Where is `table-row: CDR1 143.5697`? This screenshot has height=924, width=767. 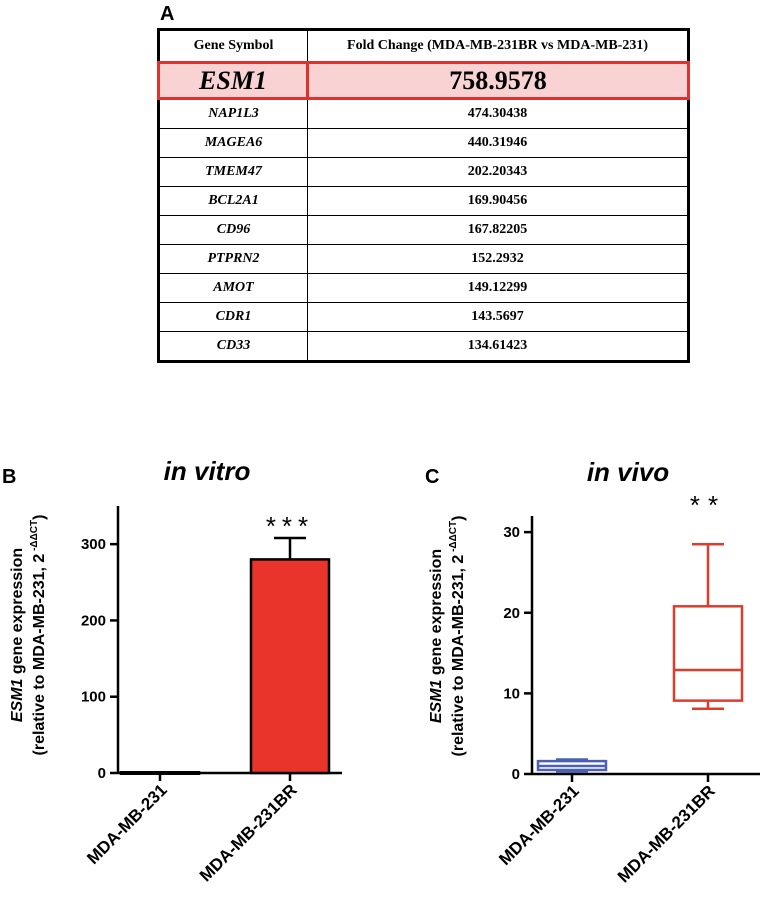 table-row: CDR1 143.5697 is located at coordinates (423, 317).